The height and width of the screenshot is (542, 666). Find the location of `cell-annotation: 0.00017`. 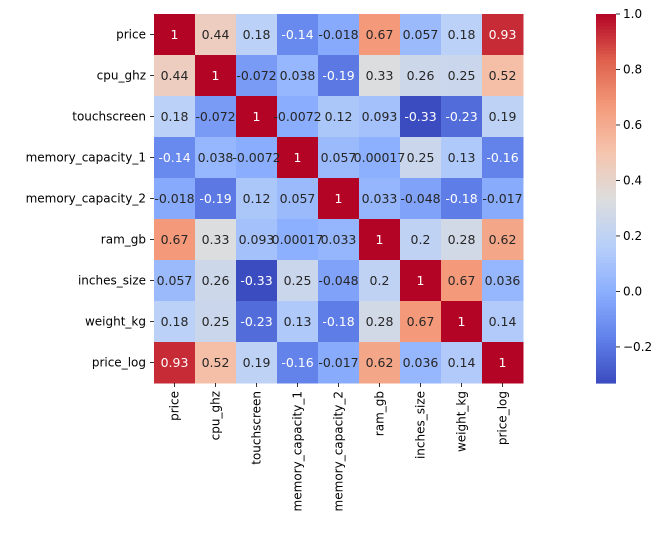

cell-annotation: 0.00017 is located at coordinates (298, 239).